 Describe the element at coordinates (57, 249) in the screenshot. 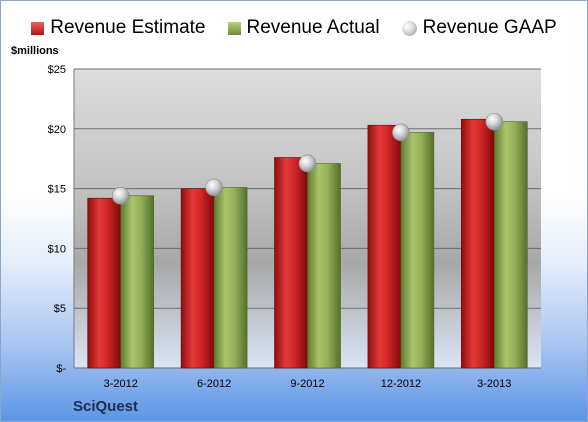

I see `y-tick-label: $10` at that location.